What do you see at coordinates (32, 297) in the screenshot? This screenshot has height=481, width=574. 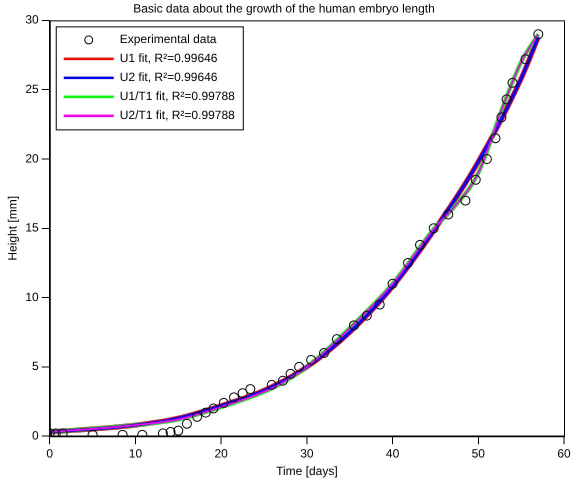 I see `y-tick-label: 10` at bounding box center [32, 297].